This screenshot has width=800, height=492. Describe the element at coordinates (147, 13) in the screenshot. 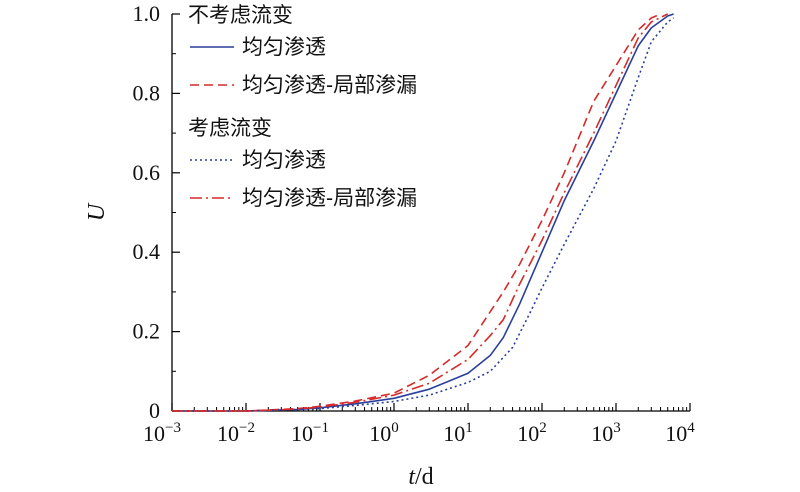

I see `y-tick-label: 1.0` at that location.